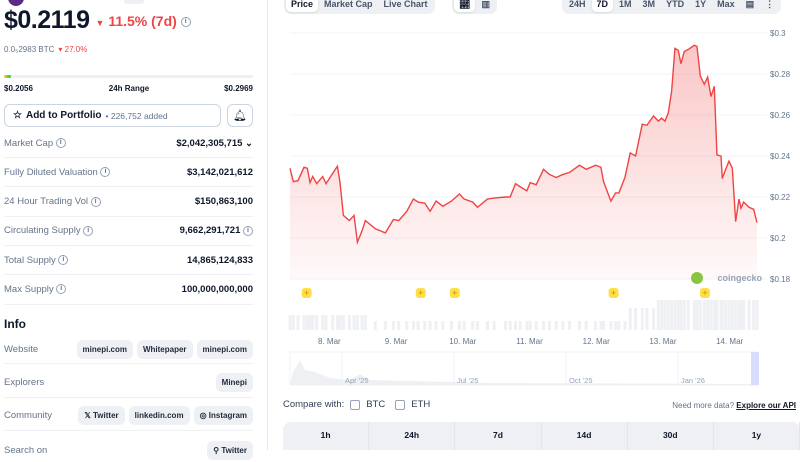 This screenshot has width=800, height=462. What do you see at coordinates (577, 4) in the screenshot?
I see `range-24h: 24H` at bounding box center [577, 4].